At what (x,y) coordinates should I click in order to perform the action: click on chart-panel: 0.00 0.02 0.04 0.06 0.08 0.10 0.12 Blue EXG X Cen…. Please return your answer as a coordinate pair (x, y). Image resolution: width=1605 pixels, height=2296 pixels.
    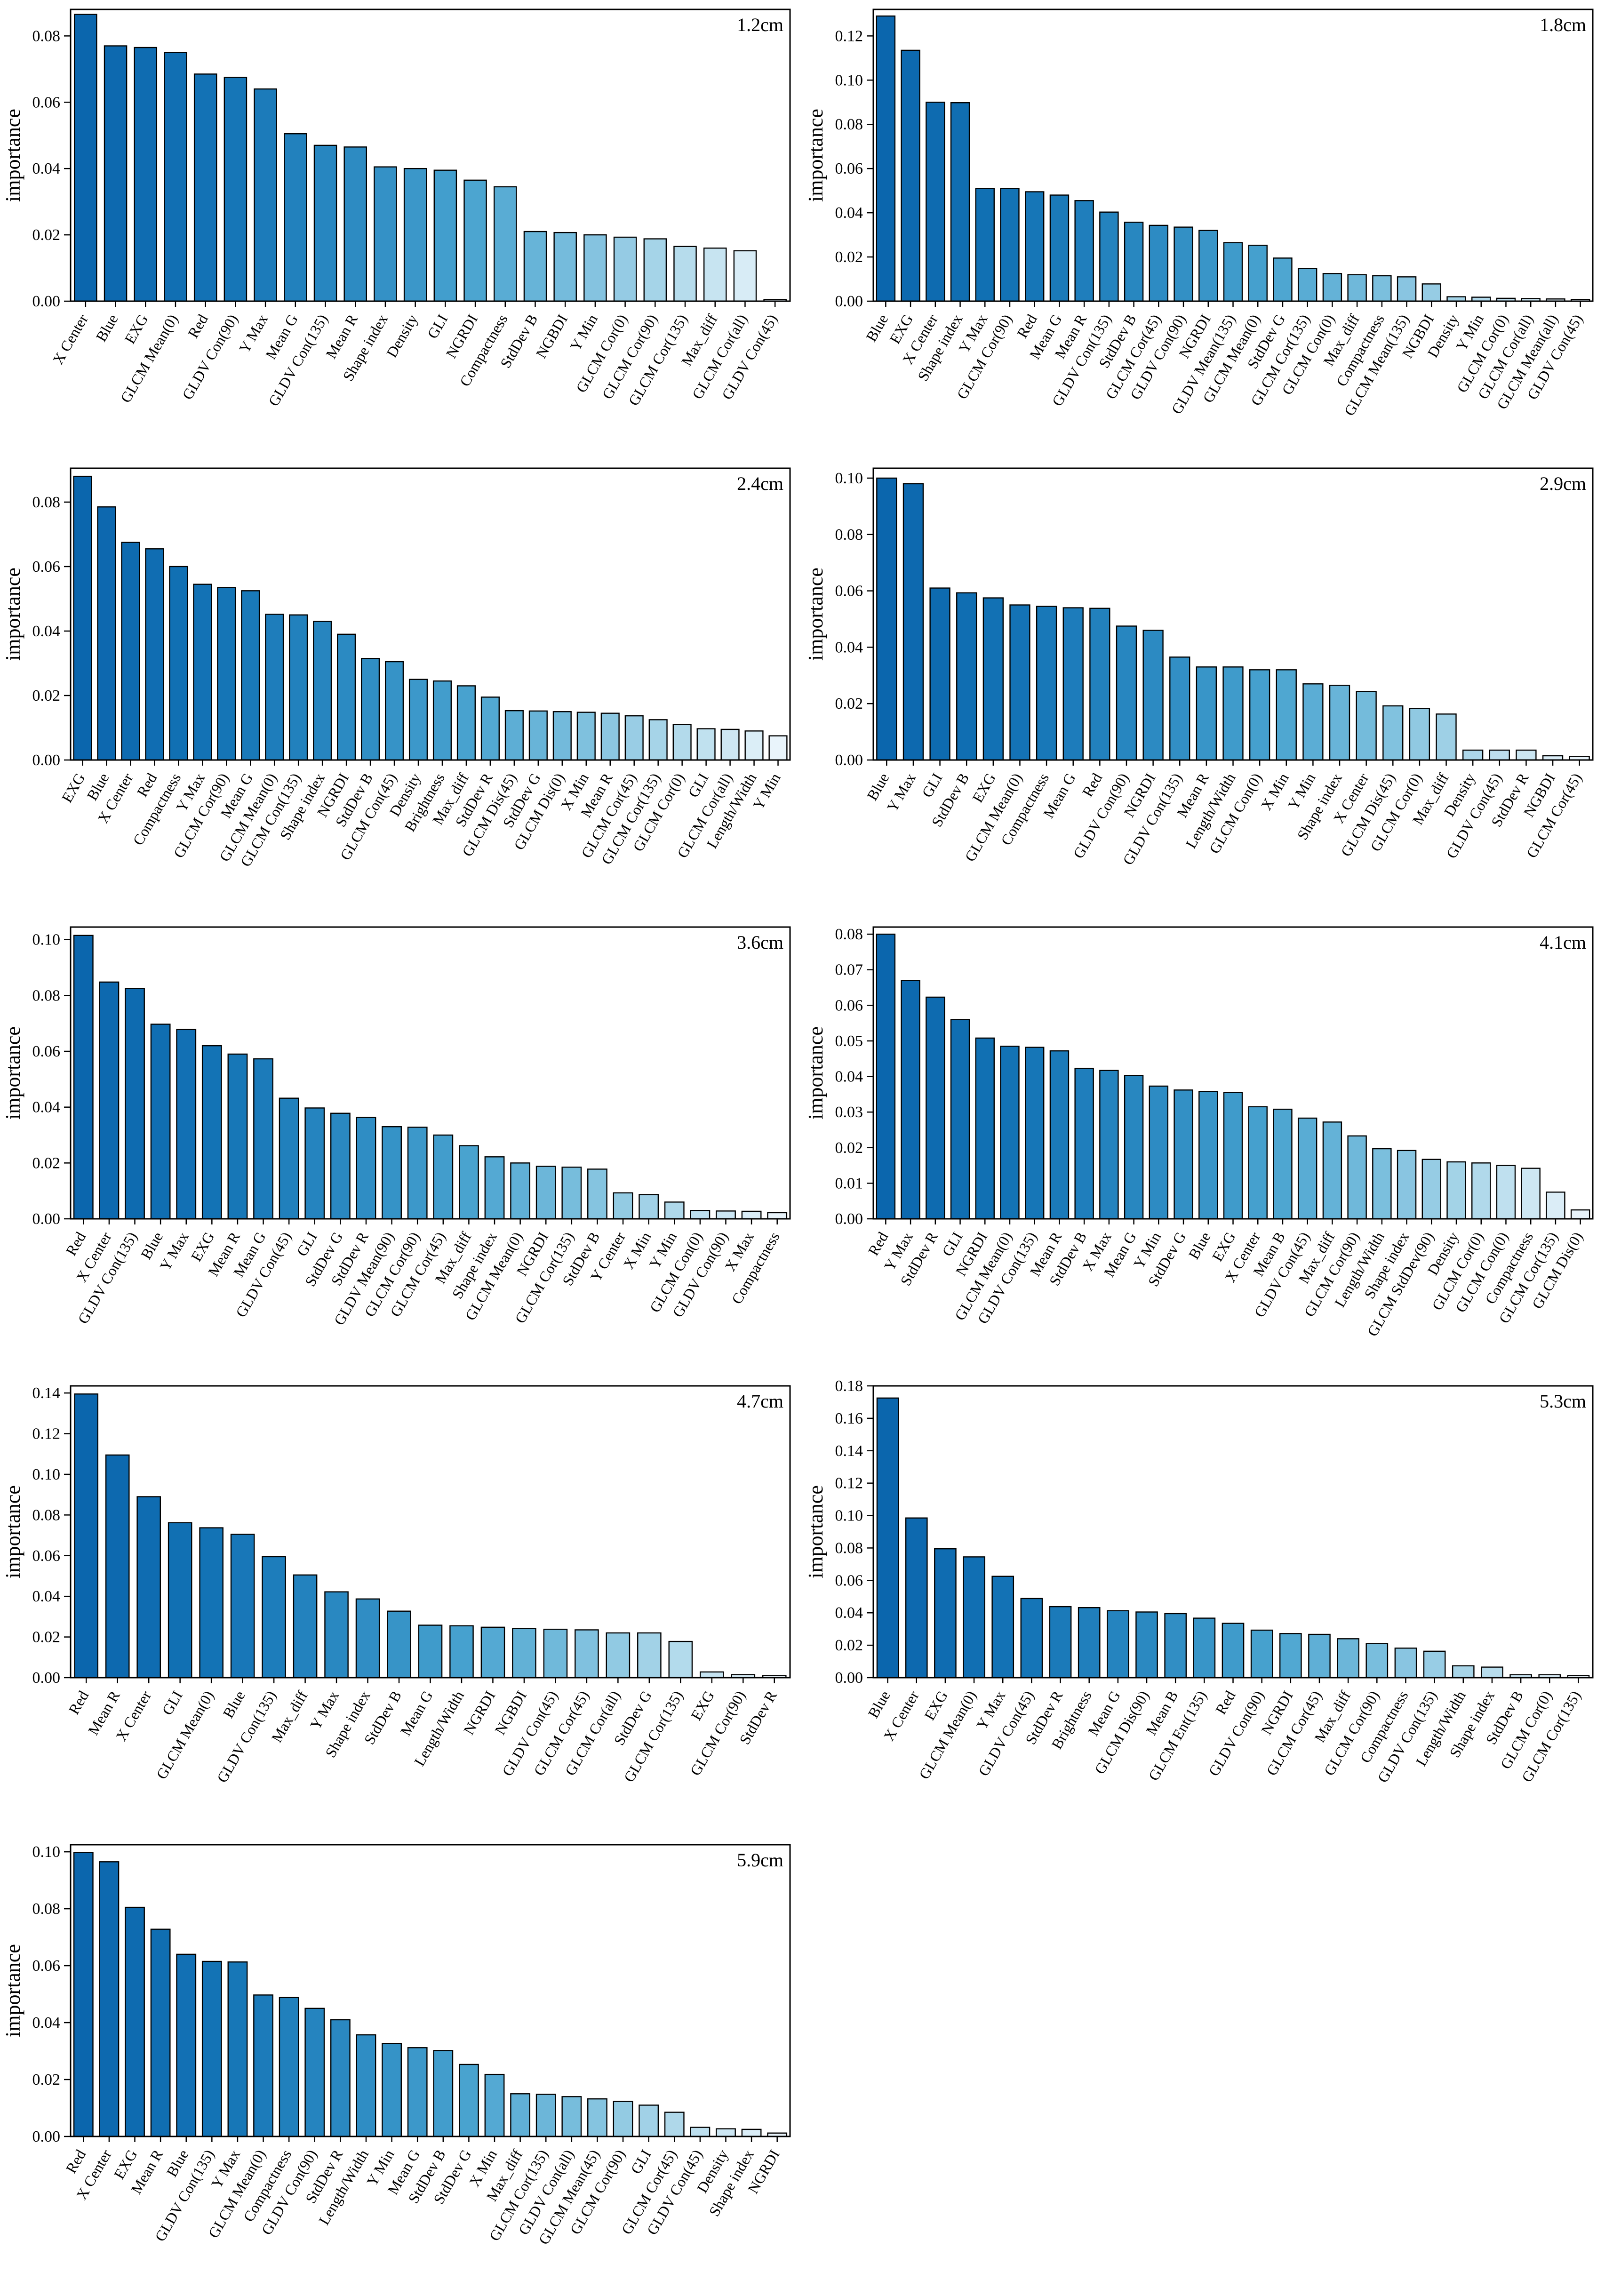
    Looking at the image, I should click on (1204, 229).